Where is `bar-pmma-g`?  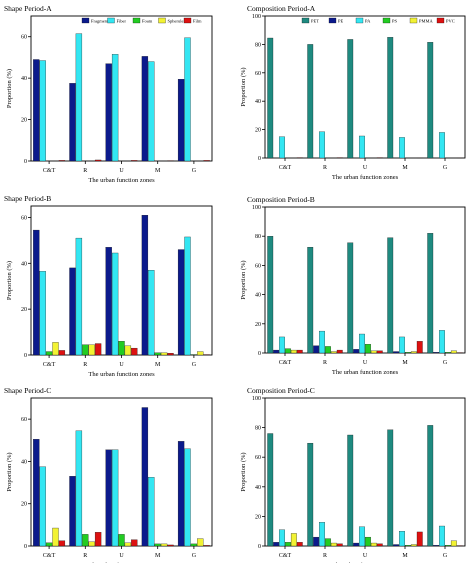
bar-pmma-g is located at coordinates (454, 352).